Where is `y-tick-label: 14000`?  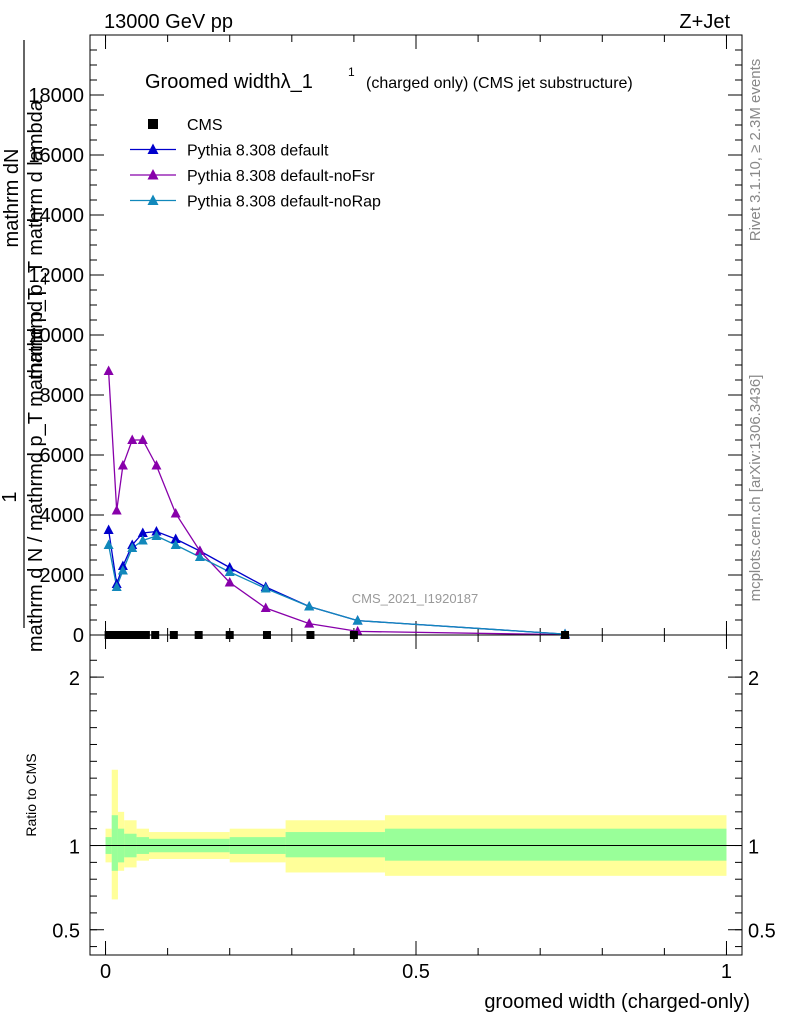 y-tick-label: 14000 is located at coordinates (56, 216).